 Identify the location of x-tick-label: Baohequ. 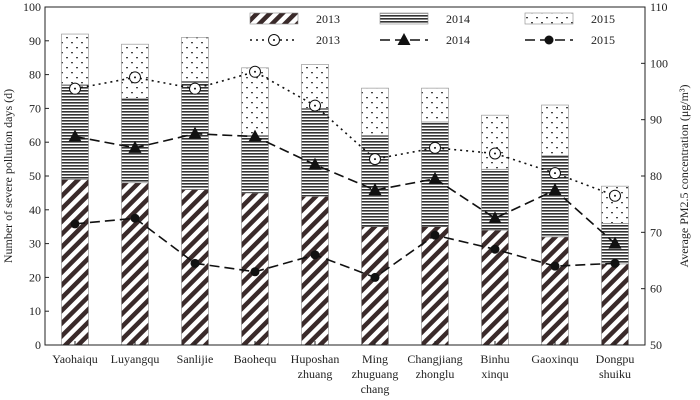
(255, 359).